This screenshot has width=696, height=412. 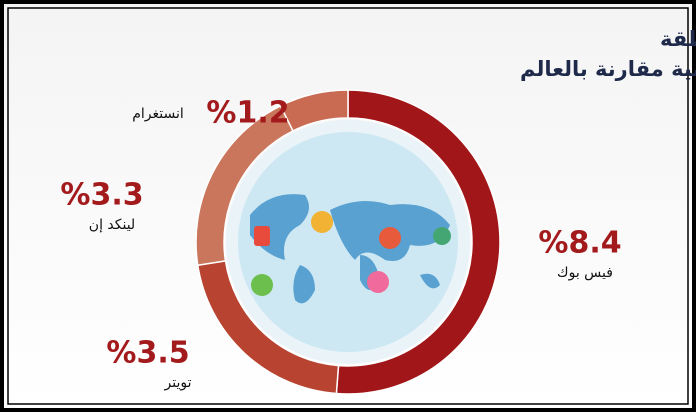 What do you see at coordinates (147, 353) in the screenshot?
I see `value-label: %3.5` at bounding box center [147, 353].